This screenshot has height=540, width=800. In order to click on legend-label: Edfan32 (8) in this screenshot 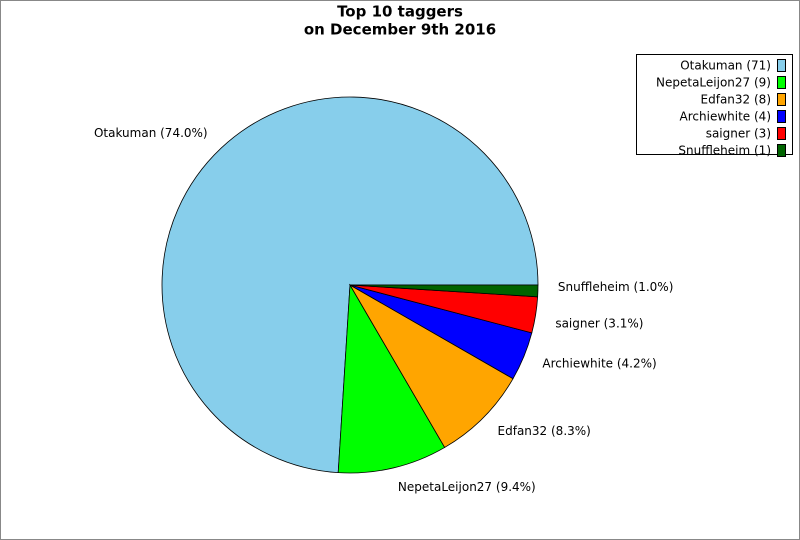, I will do `click(736, 100)`.